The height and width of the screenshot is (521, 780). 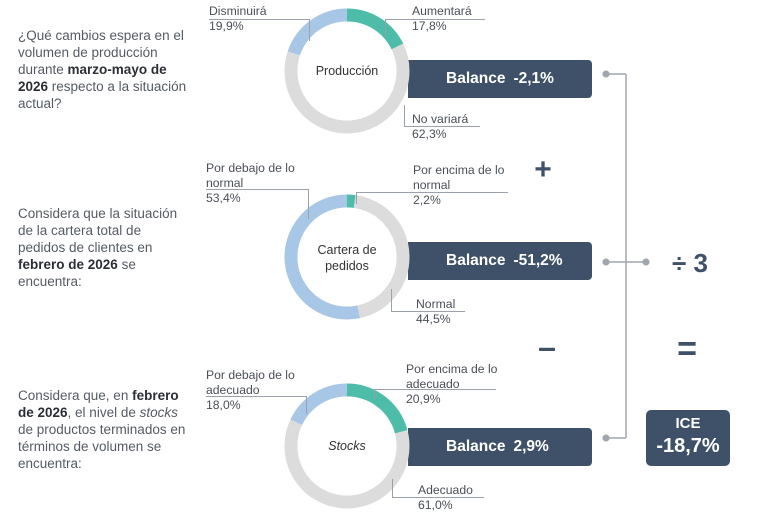 I want to click on question-text: Considera que, en, so click(x=75, y=395).